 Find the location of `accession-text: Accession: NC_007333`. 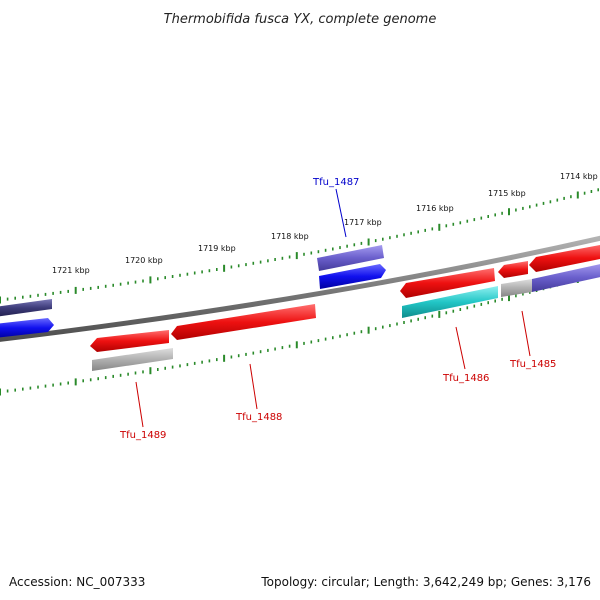

accession-text: Accession: NC_007333 is located at coordinates (77, 582).